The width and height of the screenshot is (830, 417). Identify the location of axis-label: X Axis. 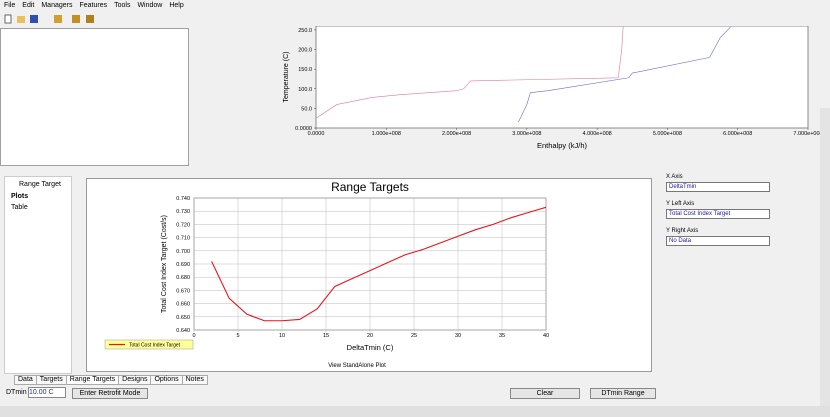
(674, 177).